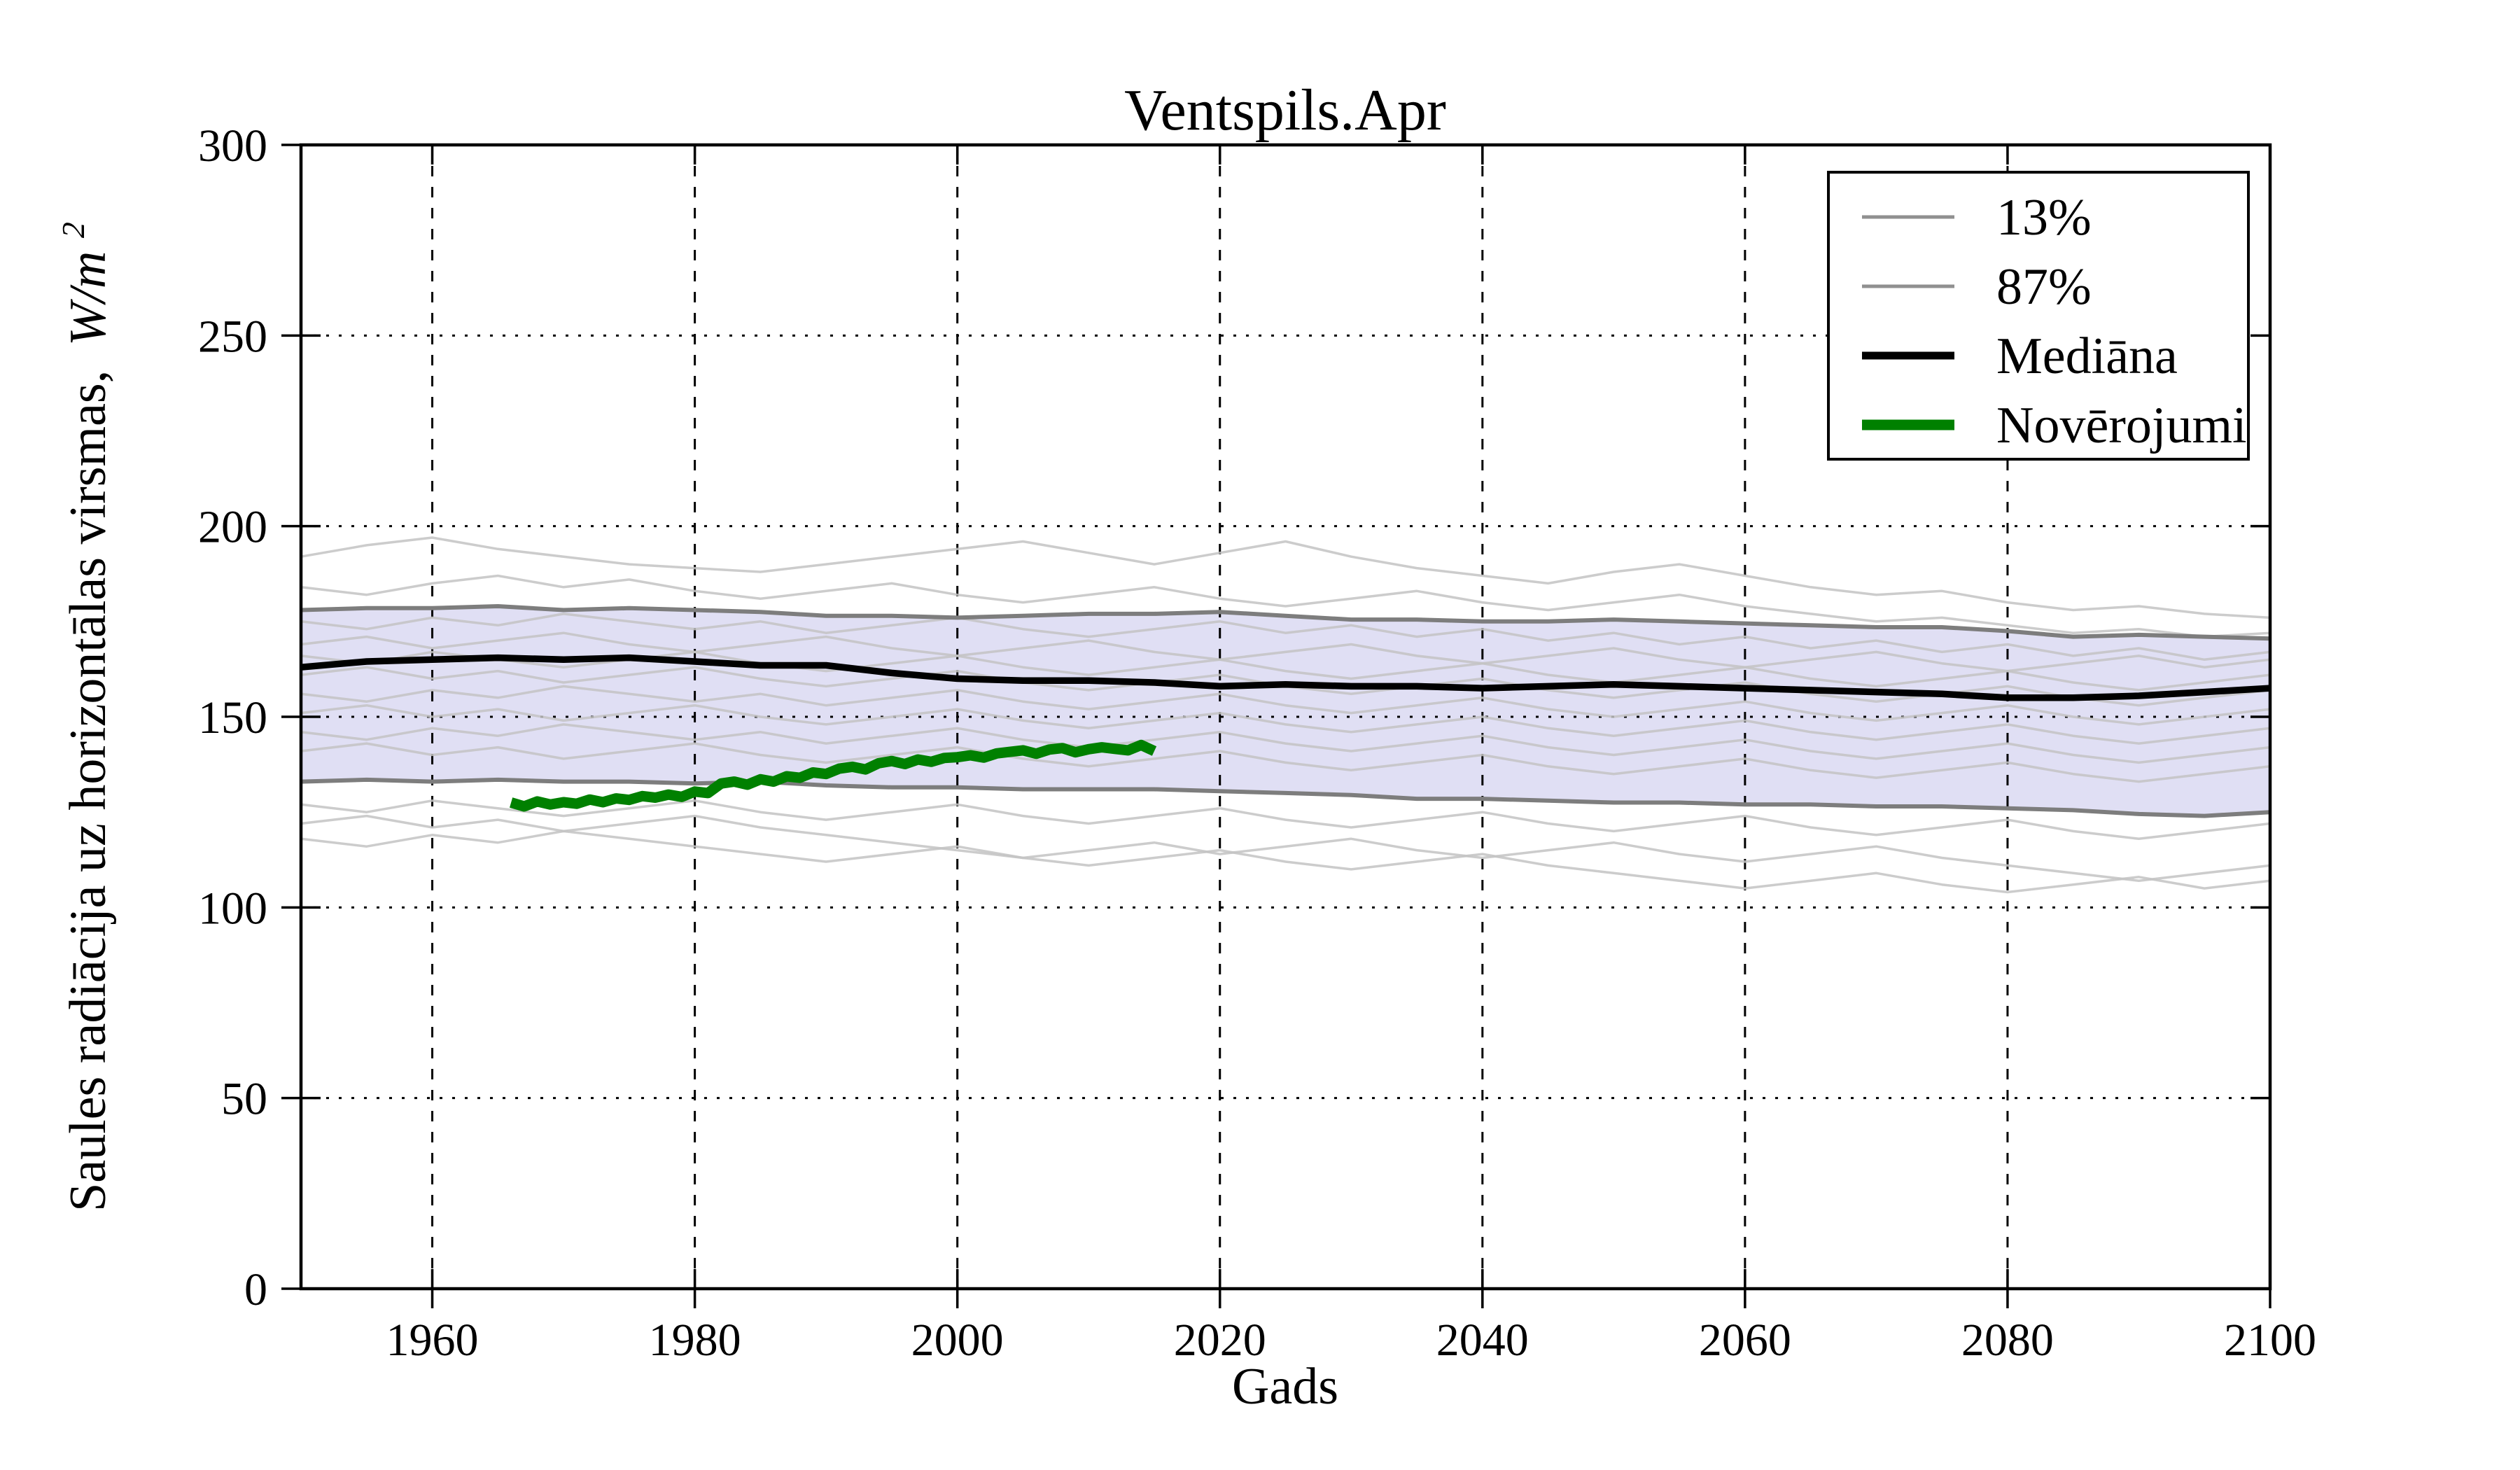  I want to click on percentile-13-line, so click(1285, 797).